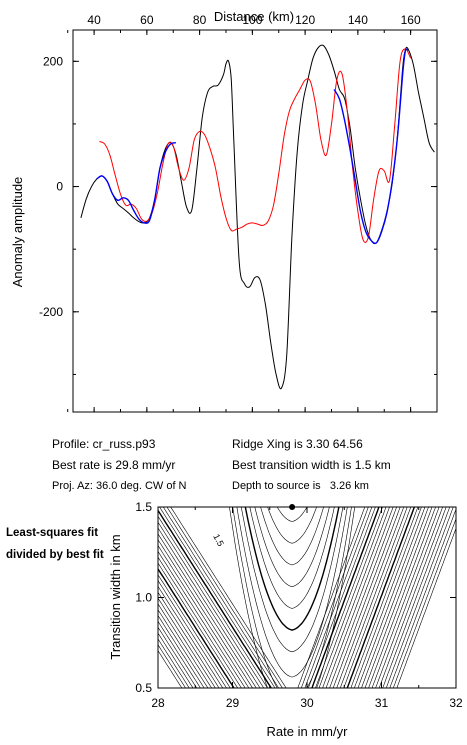  I want to click on x-tick-label-5: 140, so click(358, 20).